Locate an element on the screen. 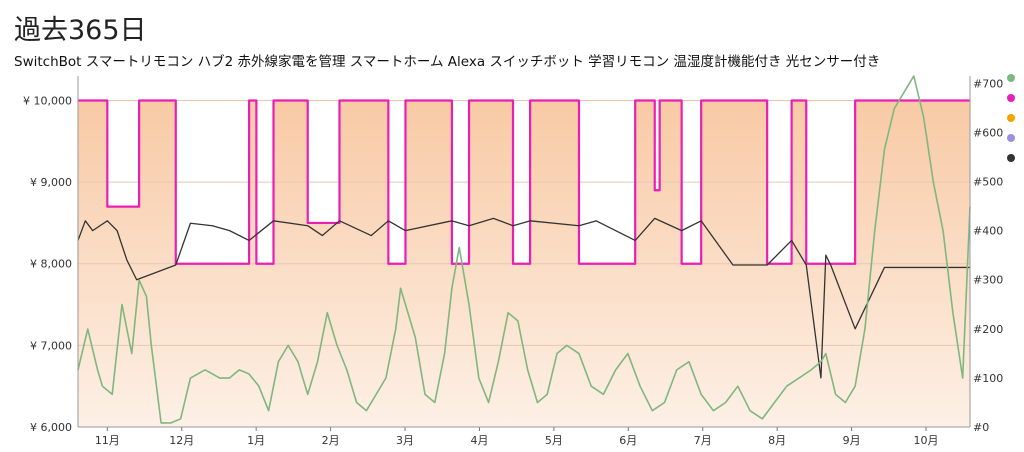  y-right-tick-label: #600 is located at coordinates (988, 132).